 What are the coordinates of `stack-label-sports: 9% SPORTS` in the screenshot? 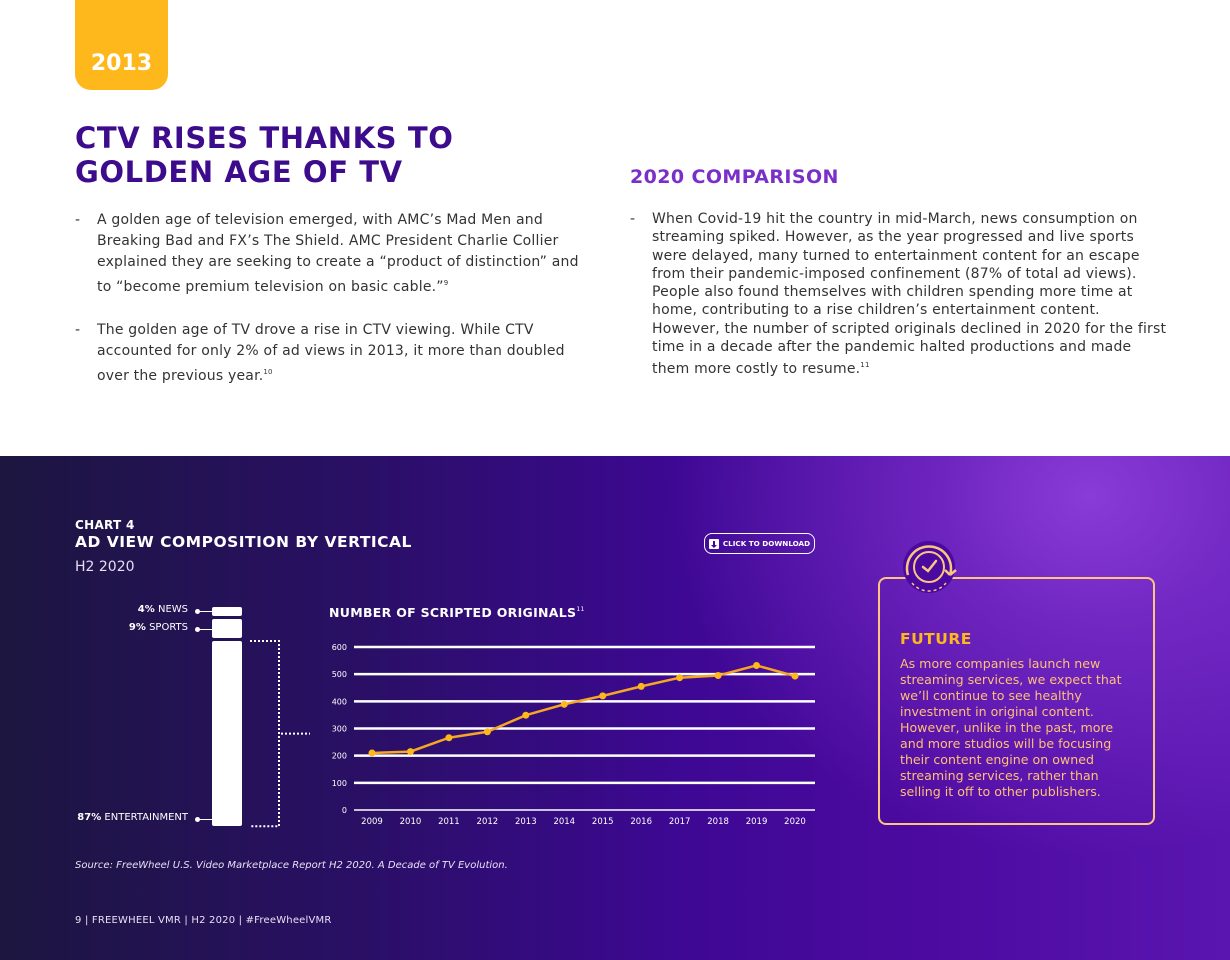 It's located at (158, 627).